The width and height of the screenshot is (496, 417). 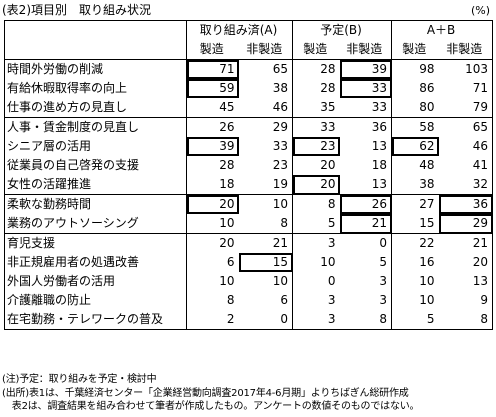 What do you see at coordinates (415, 88) in the screenshot?
I see `value-cell: 86` at bounding box center [415, 88].